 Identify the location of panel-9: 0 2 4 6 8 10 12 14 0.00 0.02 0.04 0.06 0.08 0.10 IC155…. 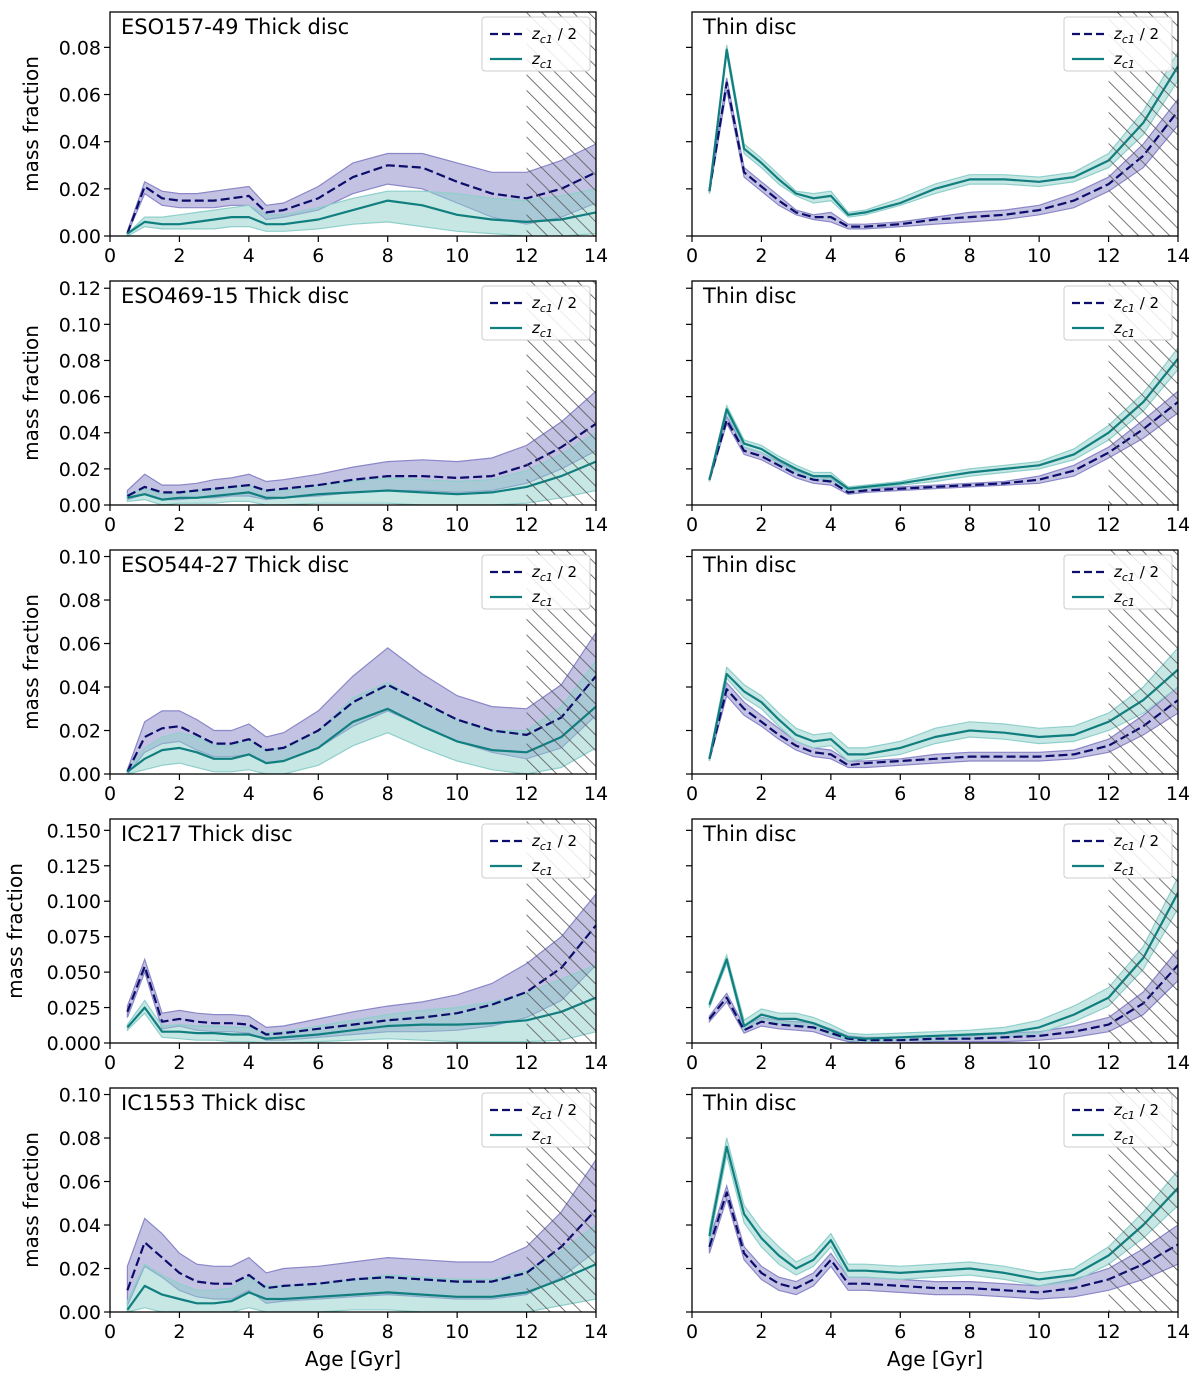
(313, 1228).